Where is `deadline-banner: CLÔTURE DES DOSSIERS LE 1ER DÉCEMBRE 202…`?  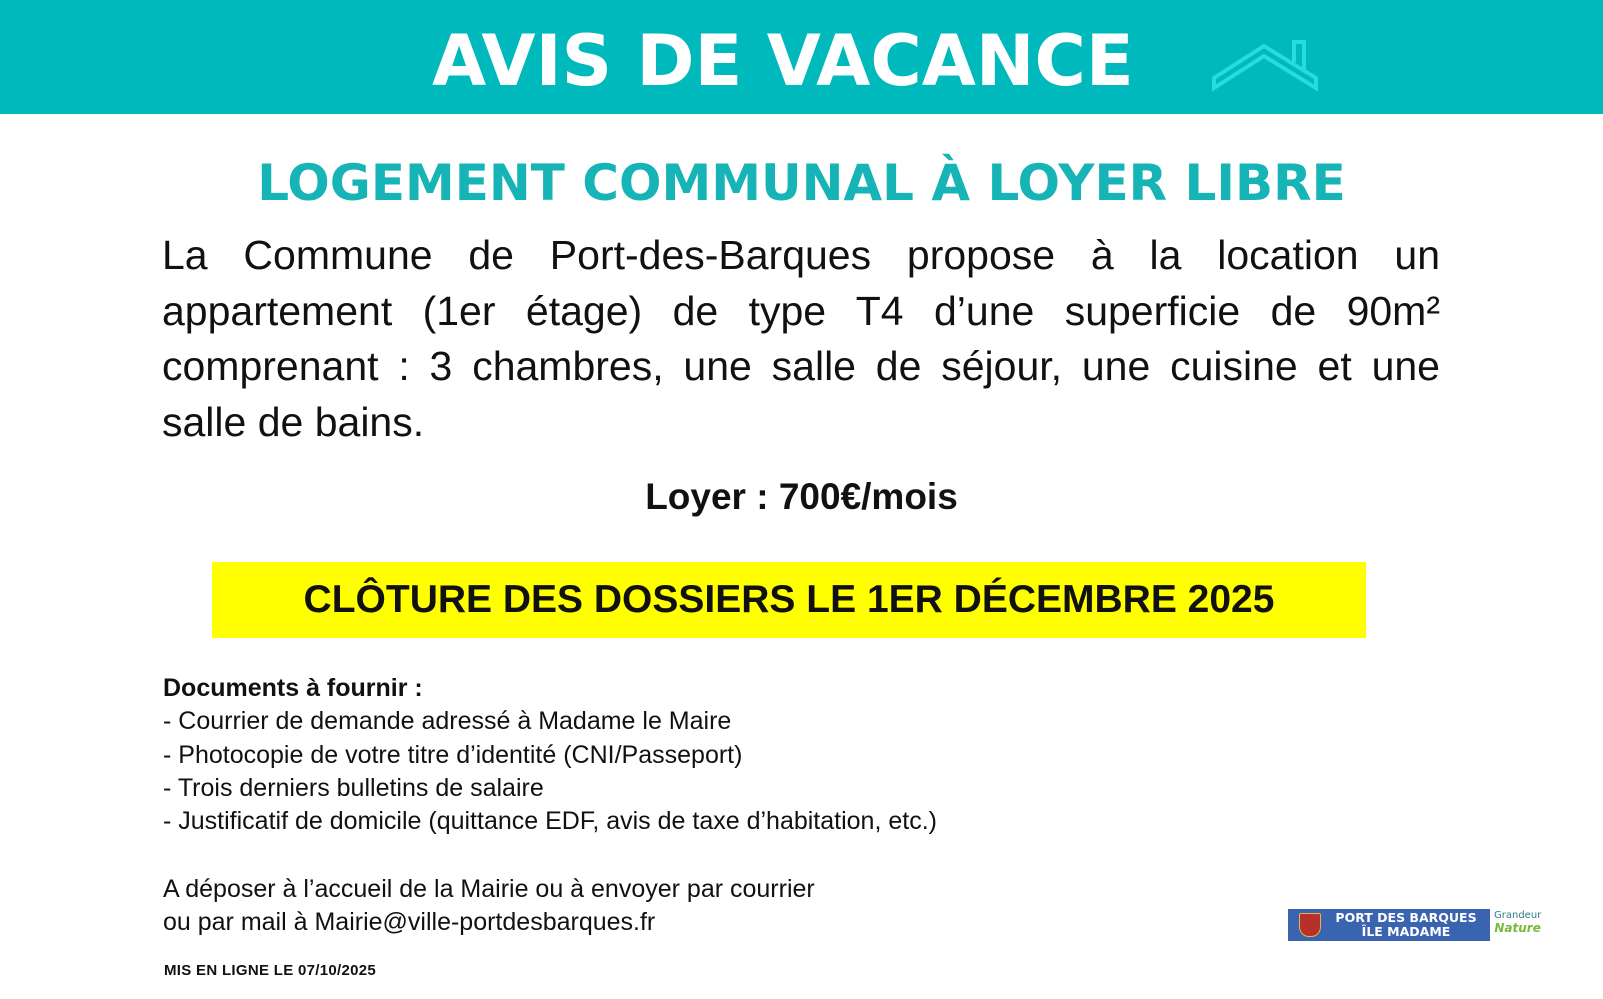 deadline-banner: CLÔTURE DES DOSSIERS LE 1ER DÉCEMBRE 202… is located at coordinates (789, 600).